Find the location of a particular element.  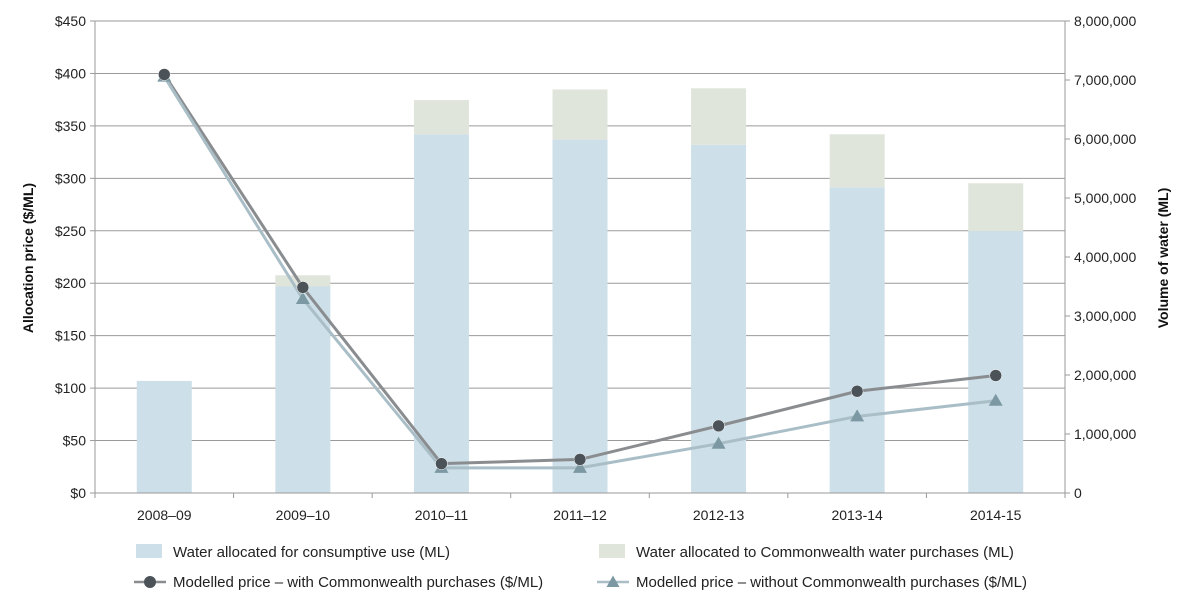

y-left-tick-label: $200 is located at coordinates (70, 283).